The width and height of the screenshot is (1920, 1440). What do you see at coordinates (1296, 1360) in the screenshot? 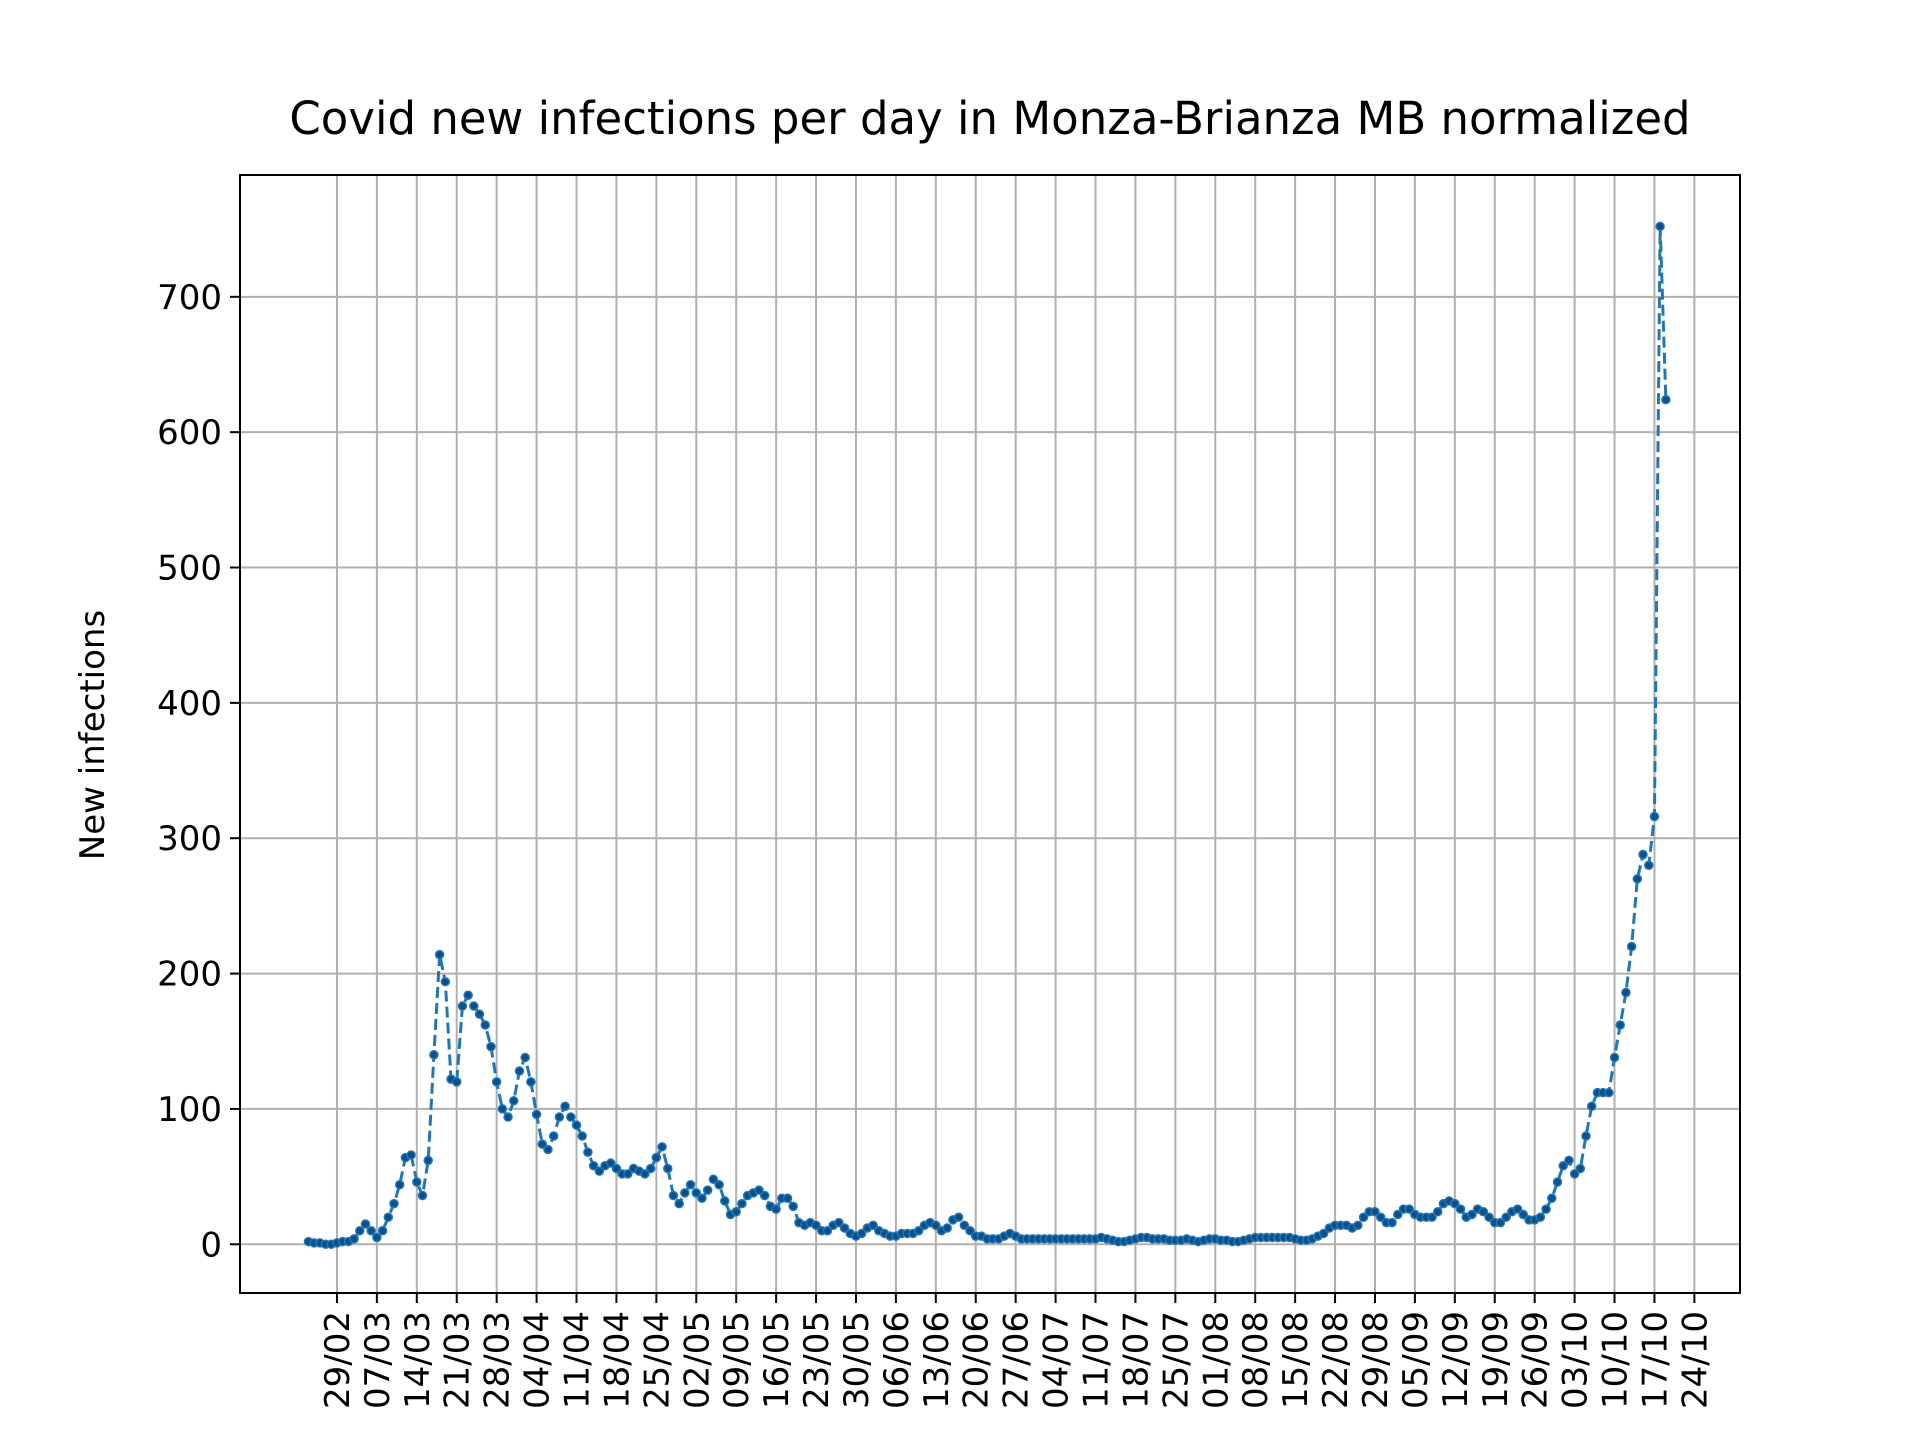
I see `x-tick-label: 15/08` at bounding box center [1296, 1360].